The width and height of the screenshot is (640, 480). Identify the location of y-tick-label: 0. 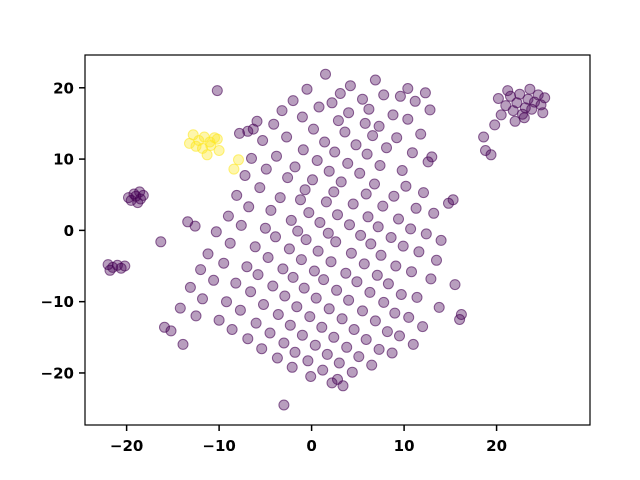
(69, 231).